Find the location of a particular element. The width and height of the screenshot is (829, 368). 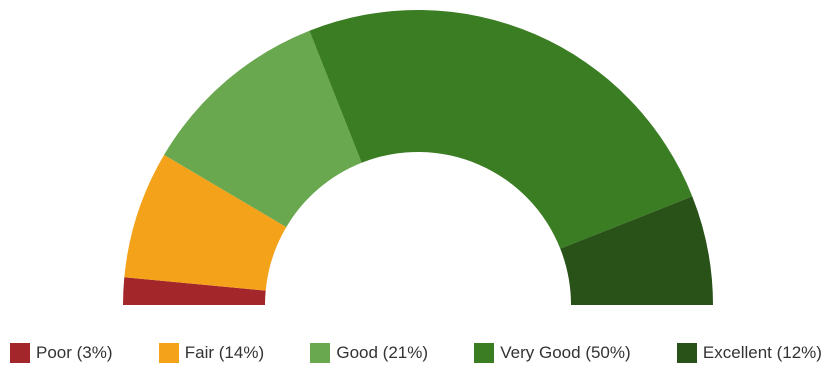

legend-label-excellent: Excellent (12%) is located at coordinates (762, 352).